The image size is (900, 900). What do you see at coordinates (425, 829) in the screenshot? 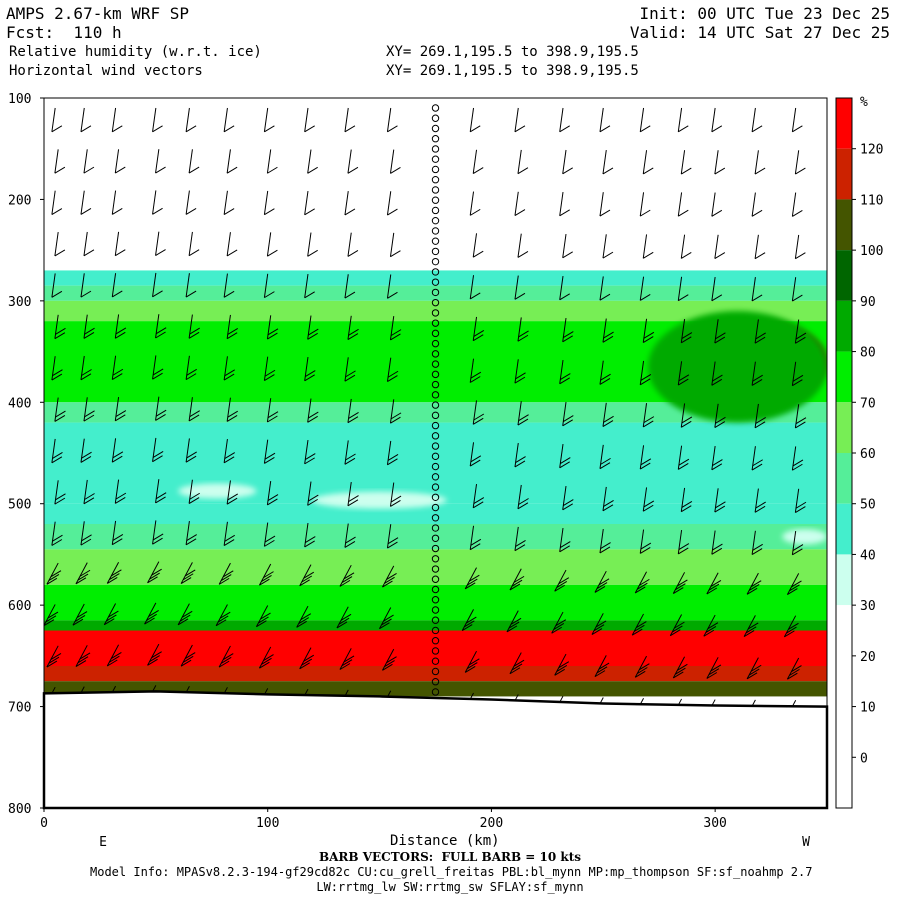
I see `distance-axis: 0 100 200 300 E W` at bounding box center [425, 829].